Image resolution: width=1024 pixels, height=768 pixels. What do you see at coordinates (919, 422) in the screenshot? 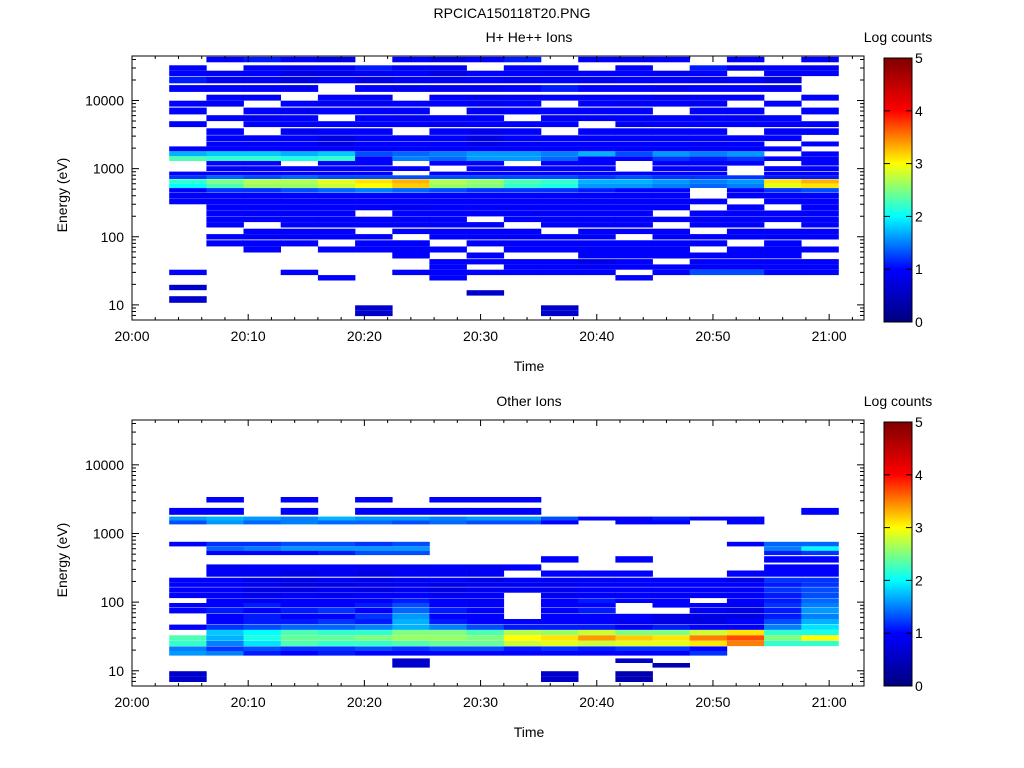
I see `colorbar-tick-label: 5` at bounding box center [919, 422].